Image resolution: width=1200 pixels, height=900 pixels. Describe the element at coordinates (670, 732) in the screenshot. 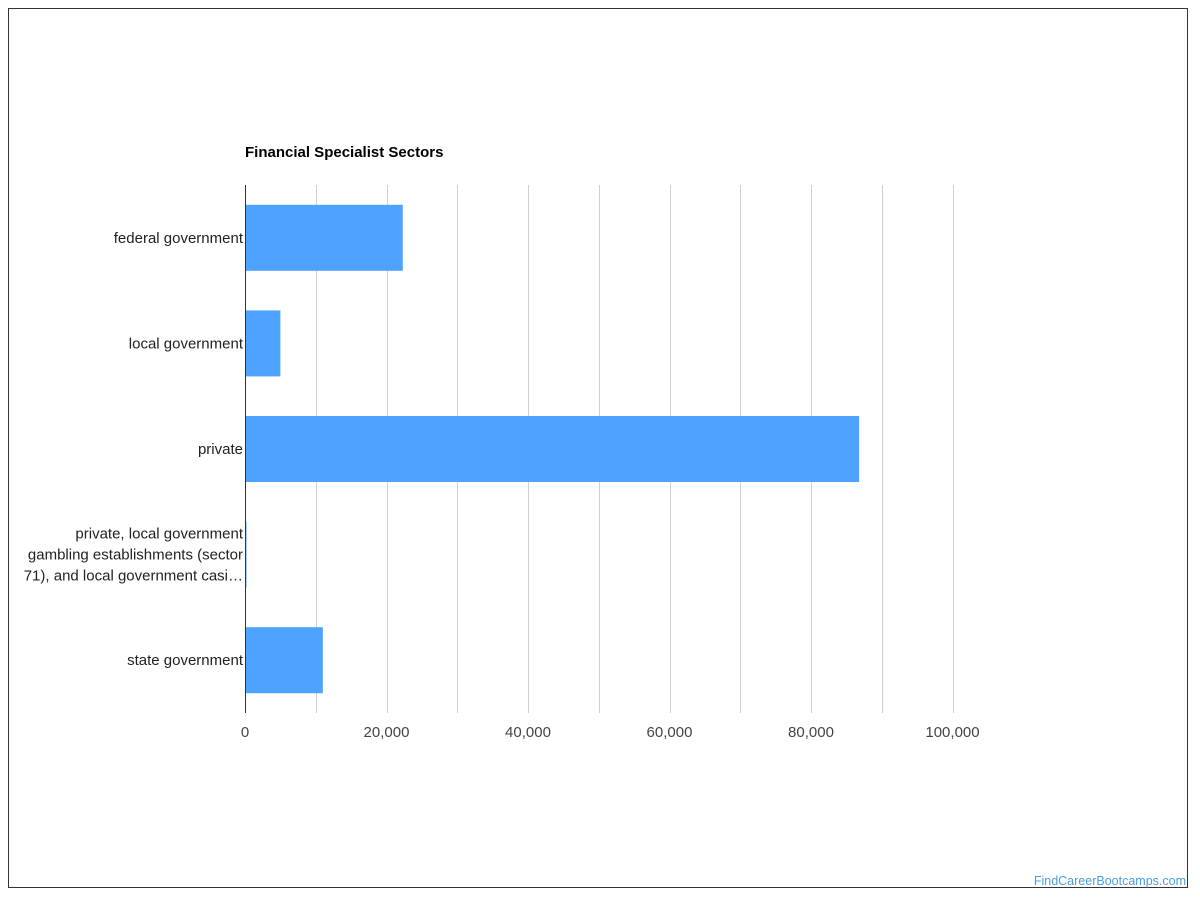

I see `x-tick-label: 60,000` at that location.